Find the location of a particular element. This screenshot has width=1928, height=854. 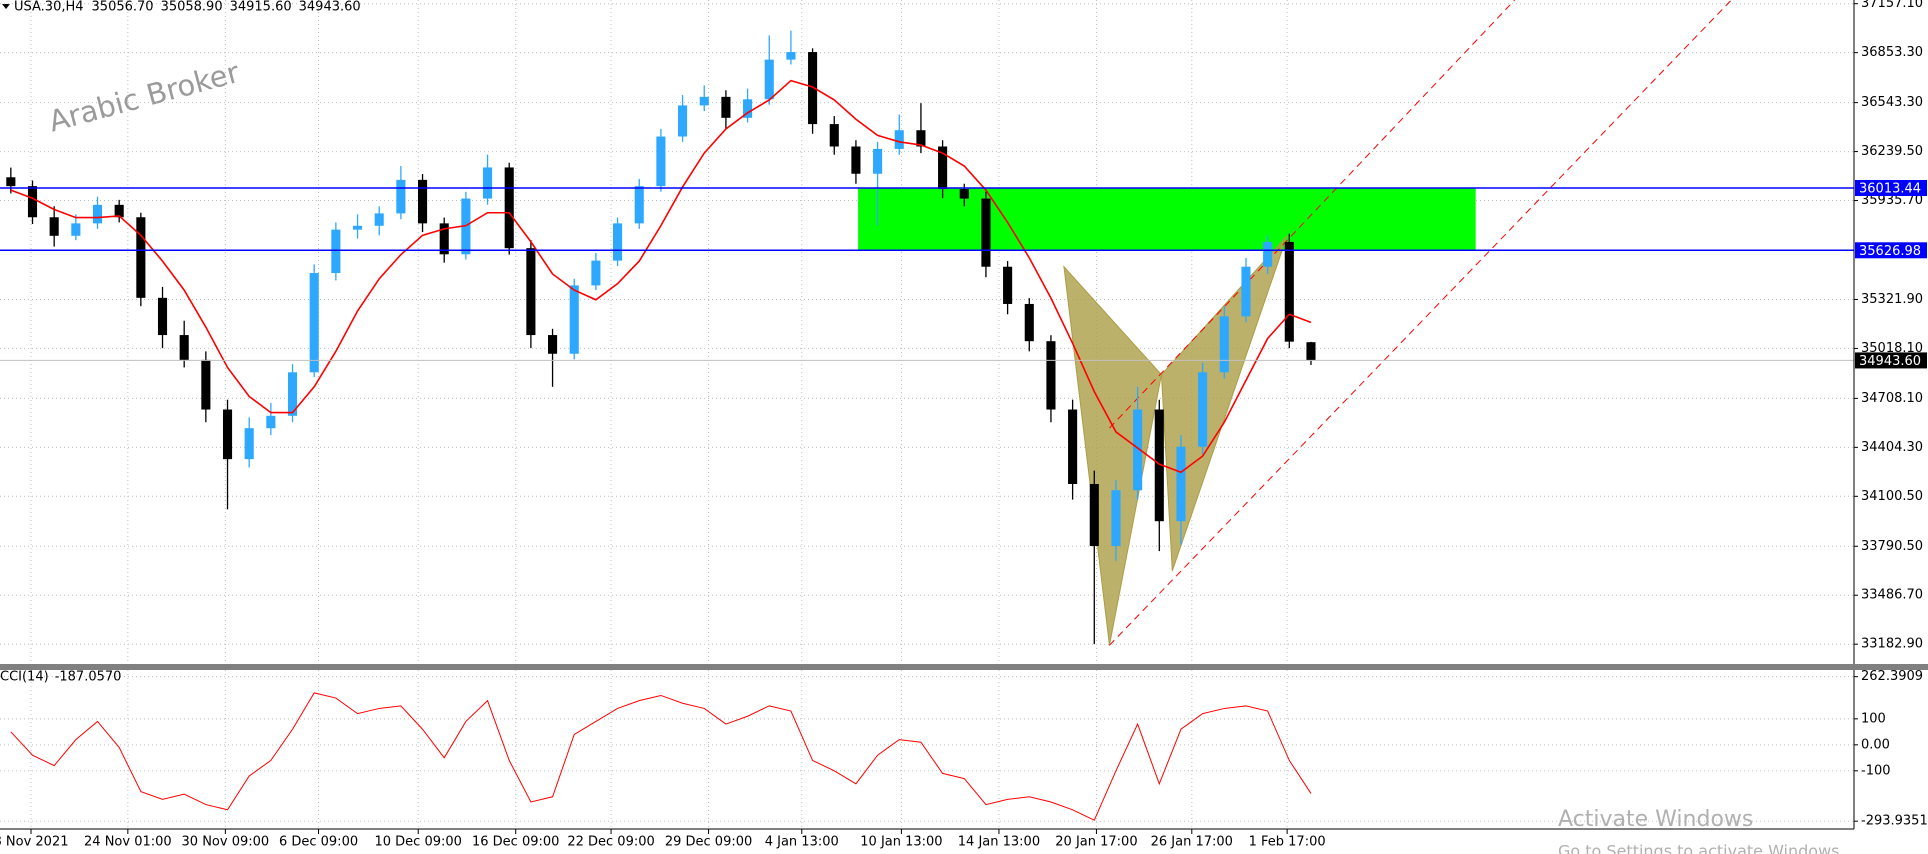

y-tick-label: 100 is located at coordinates (1873, 718).